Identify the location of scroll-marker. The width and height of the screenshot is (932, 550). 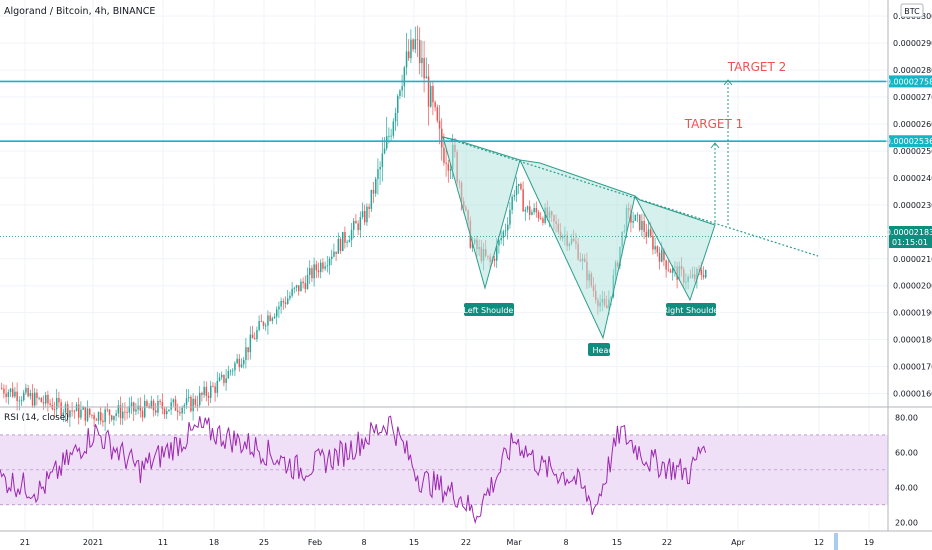
(836, 541).